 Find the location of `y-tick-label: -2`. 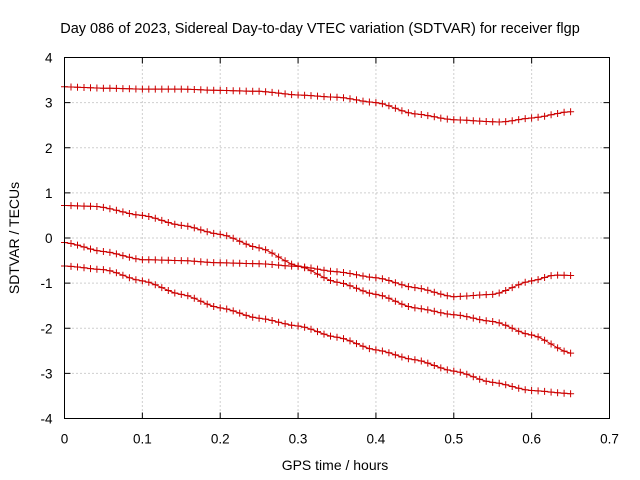

y-tick-label: -2 is located at coordinates (46, 328).